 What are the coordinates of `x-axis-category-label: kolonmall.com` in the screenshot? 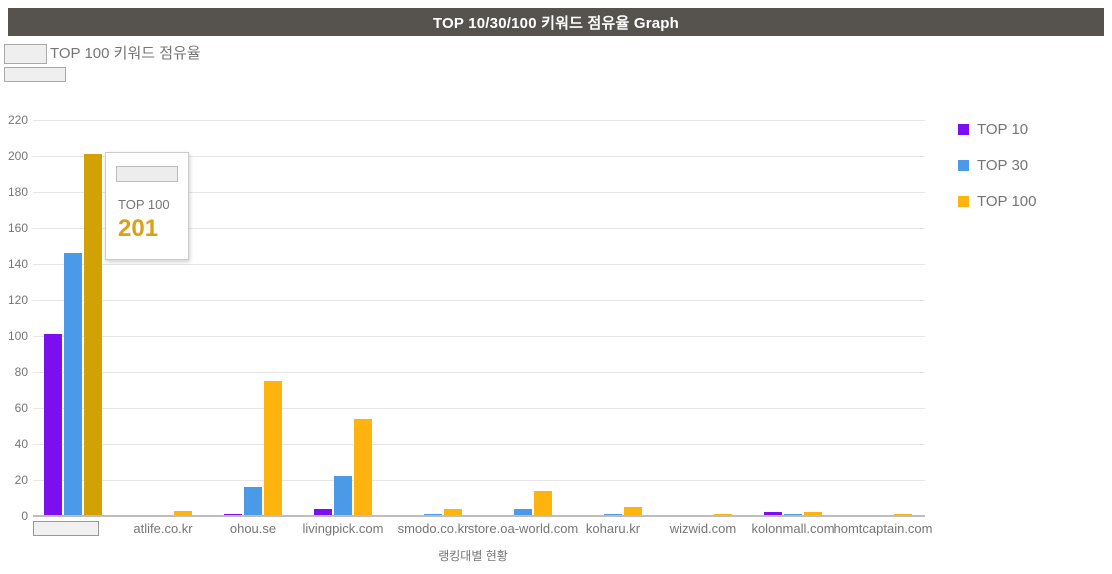 It's located at (793, 528).